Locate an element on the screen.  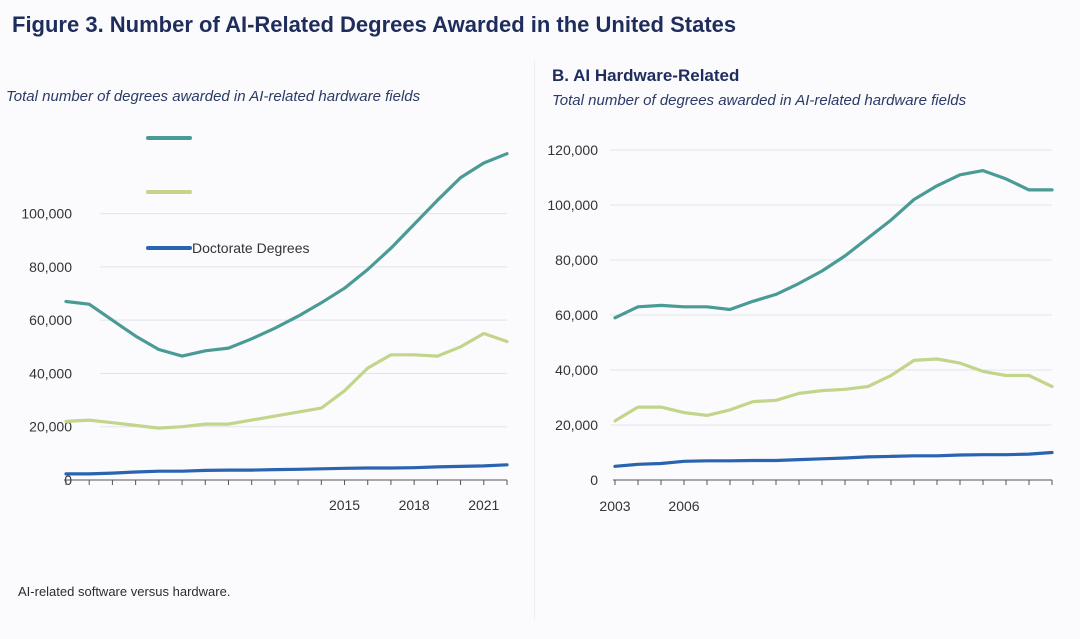
y-tick-label: 0 is located at coordinates (594, 480).